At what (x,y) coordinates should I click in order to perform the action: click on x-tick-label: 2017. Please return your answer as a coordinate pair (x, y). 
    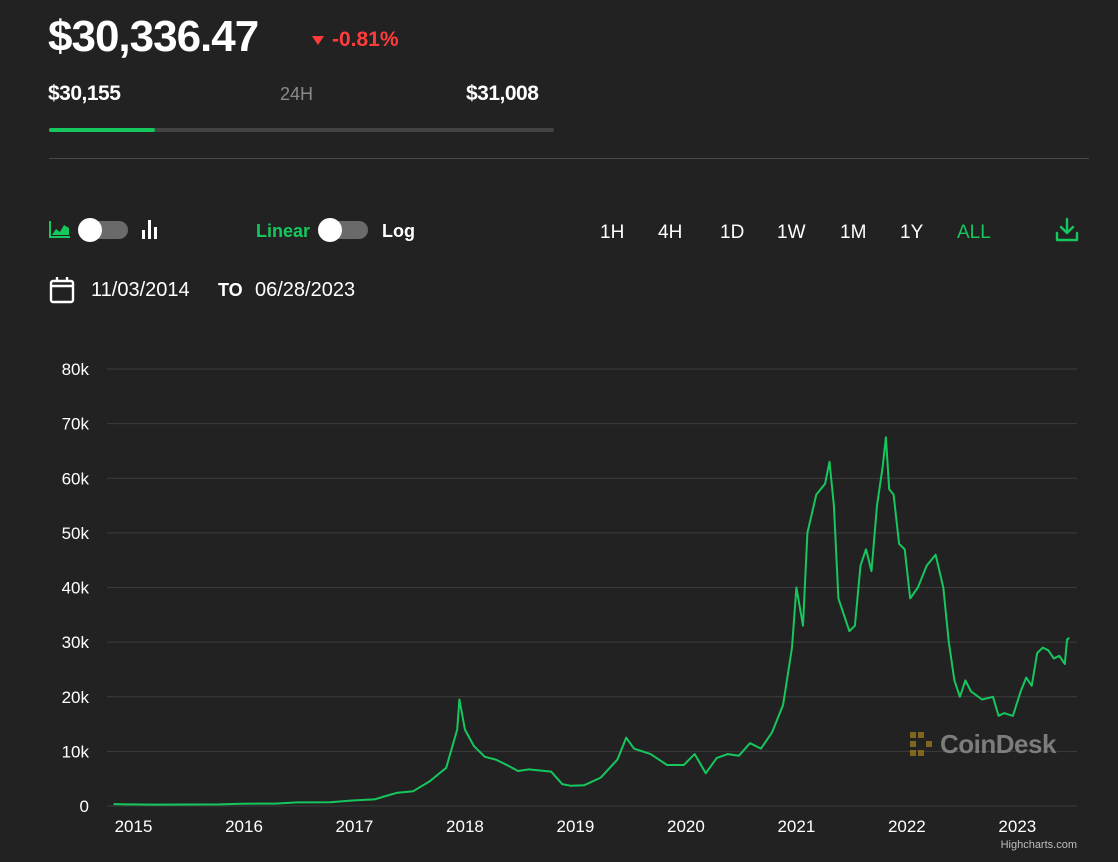
    Looking at the image, I should click on (355, 826).